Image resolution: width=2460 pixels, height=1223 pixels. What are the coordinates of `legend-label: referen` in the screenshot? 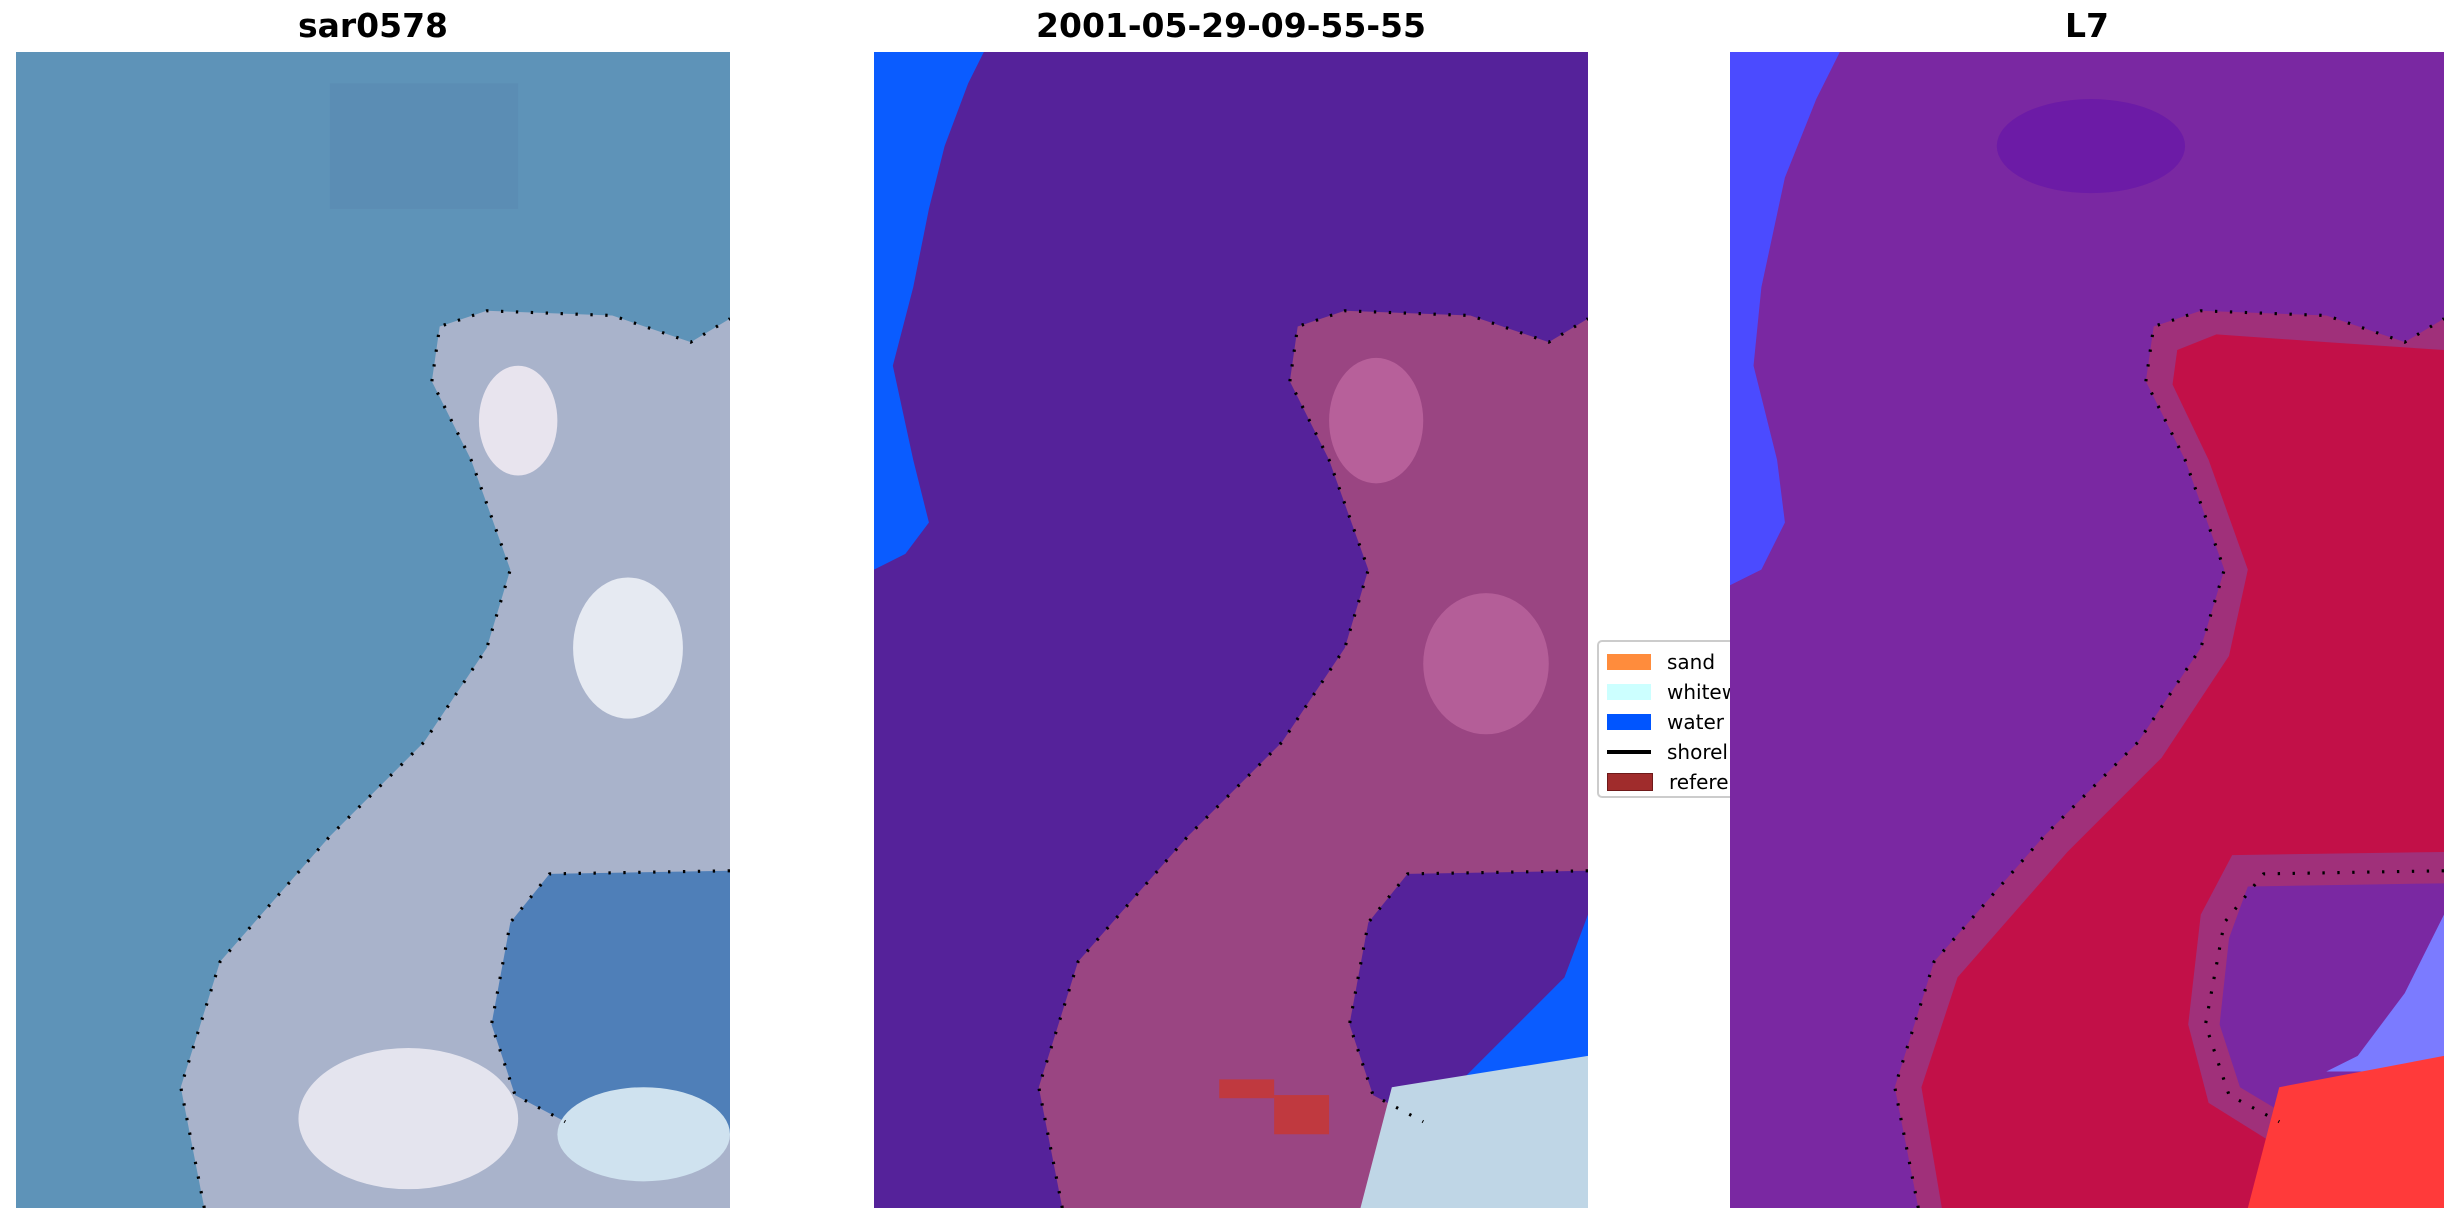 It's located at (1705, 782).